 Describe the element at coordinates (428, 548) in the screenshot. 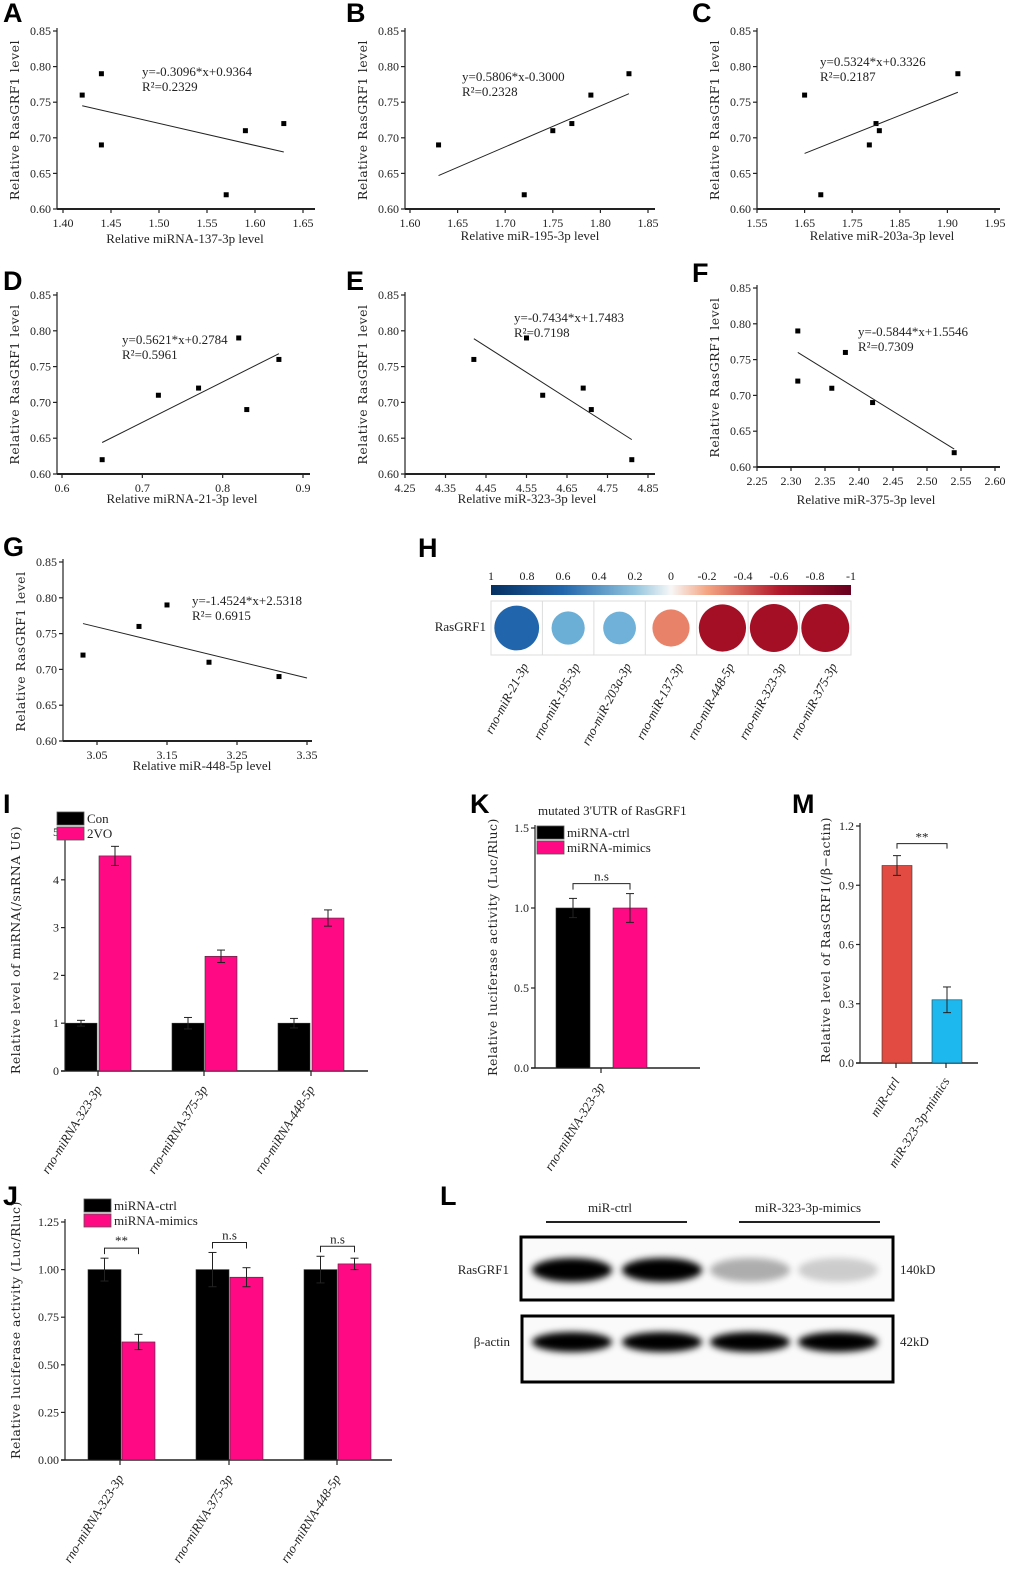

I see `panel-letter: H` at that location.